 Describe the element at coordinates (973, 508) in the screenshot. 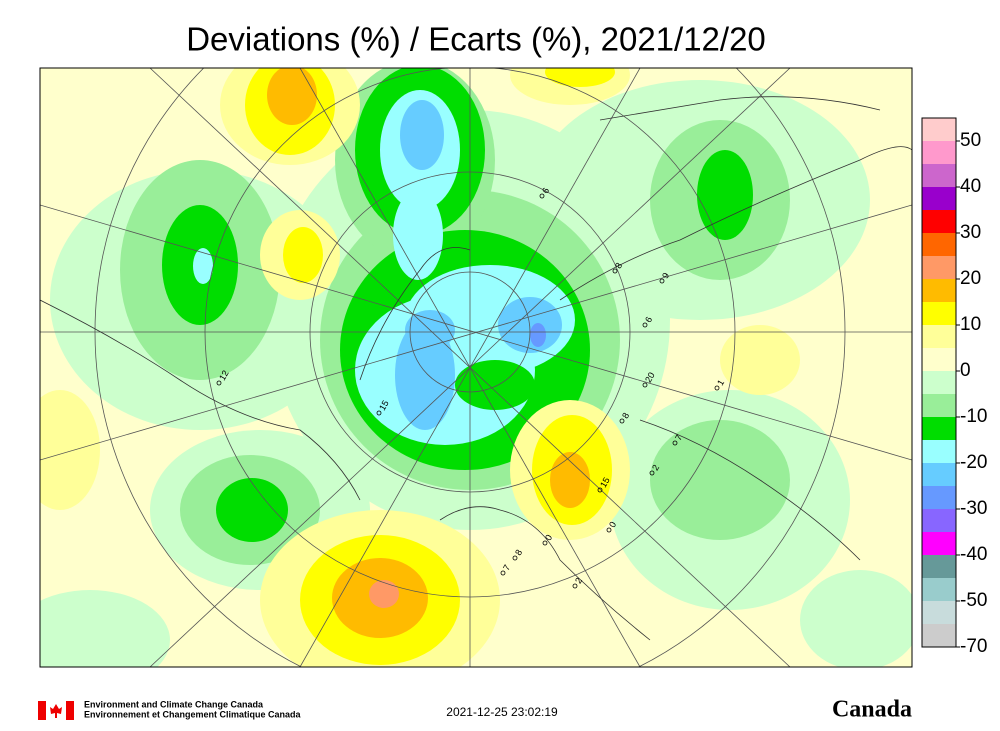

I see `colorbar-label: -30` at that location.